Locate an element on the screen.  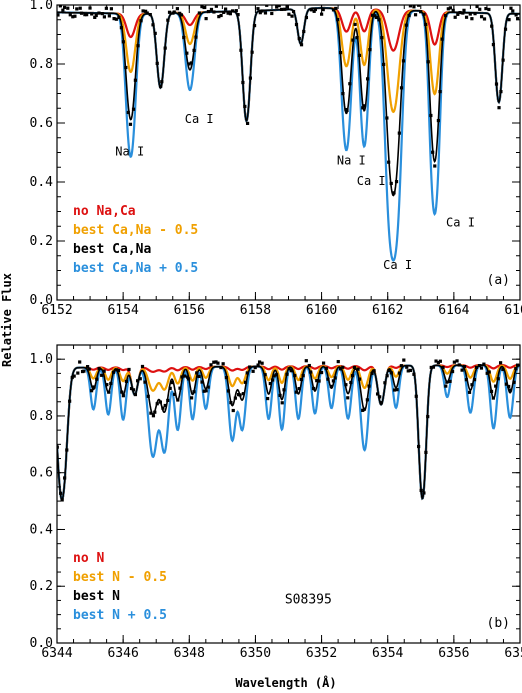
x-tick-label: 6346 is located at coordinates (122, 653).